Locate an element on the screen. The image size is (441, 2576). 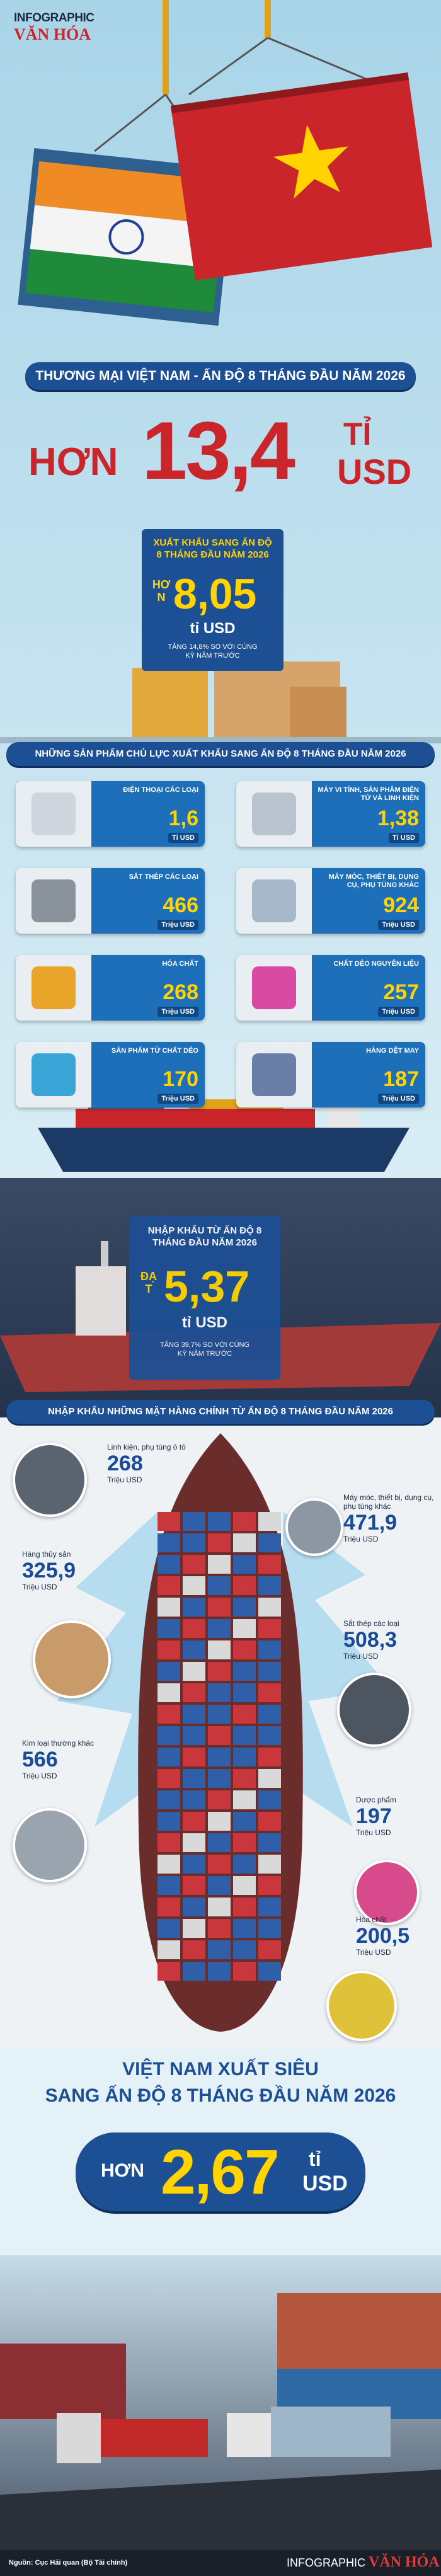
total-value: 13,4 is located at coordinates (218, 450).